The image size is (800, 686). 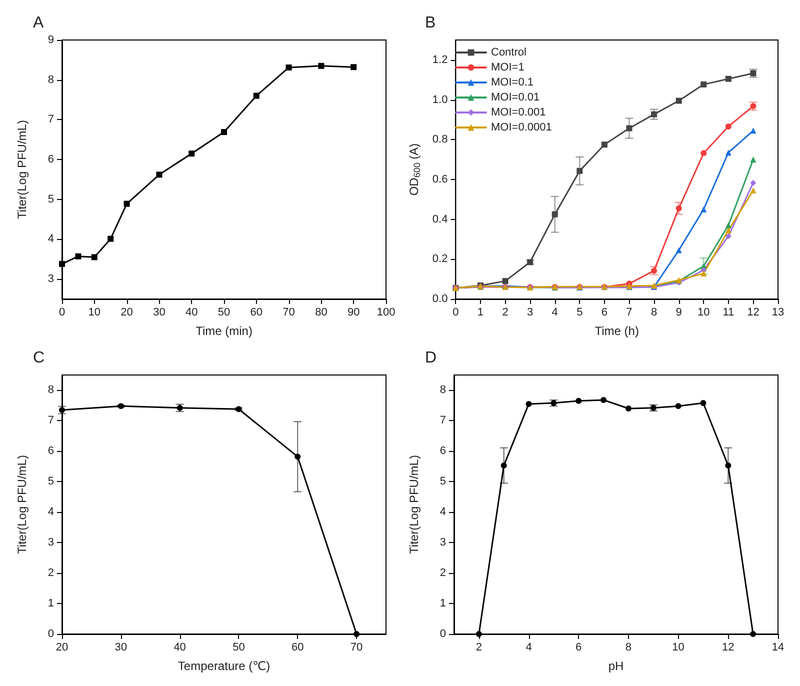 What do you see at coordinates (430, 23) in the screenshot?
I see `chart-title: B` at bounding box center [430, 23].